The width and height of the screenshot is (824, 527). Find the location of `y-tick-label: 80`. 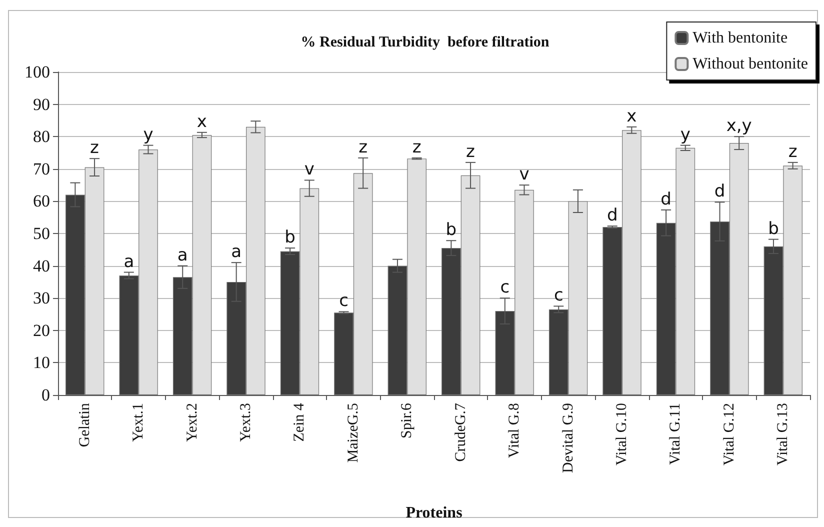

y-tick-label: 80 is located at coordinates (41, 136).